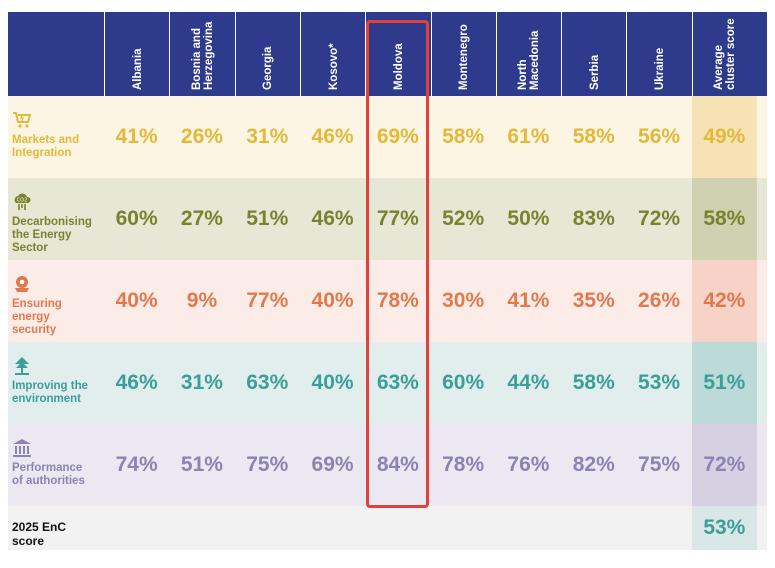  Describe the element at coordinates (52, 235) in the screenshot. I see `row-category-label: Decarbonising the Energy Sector` at that location.